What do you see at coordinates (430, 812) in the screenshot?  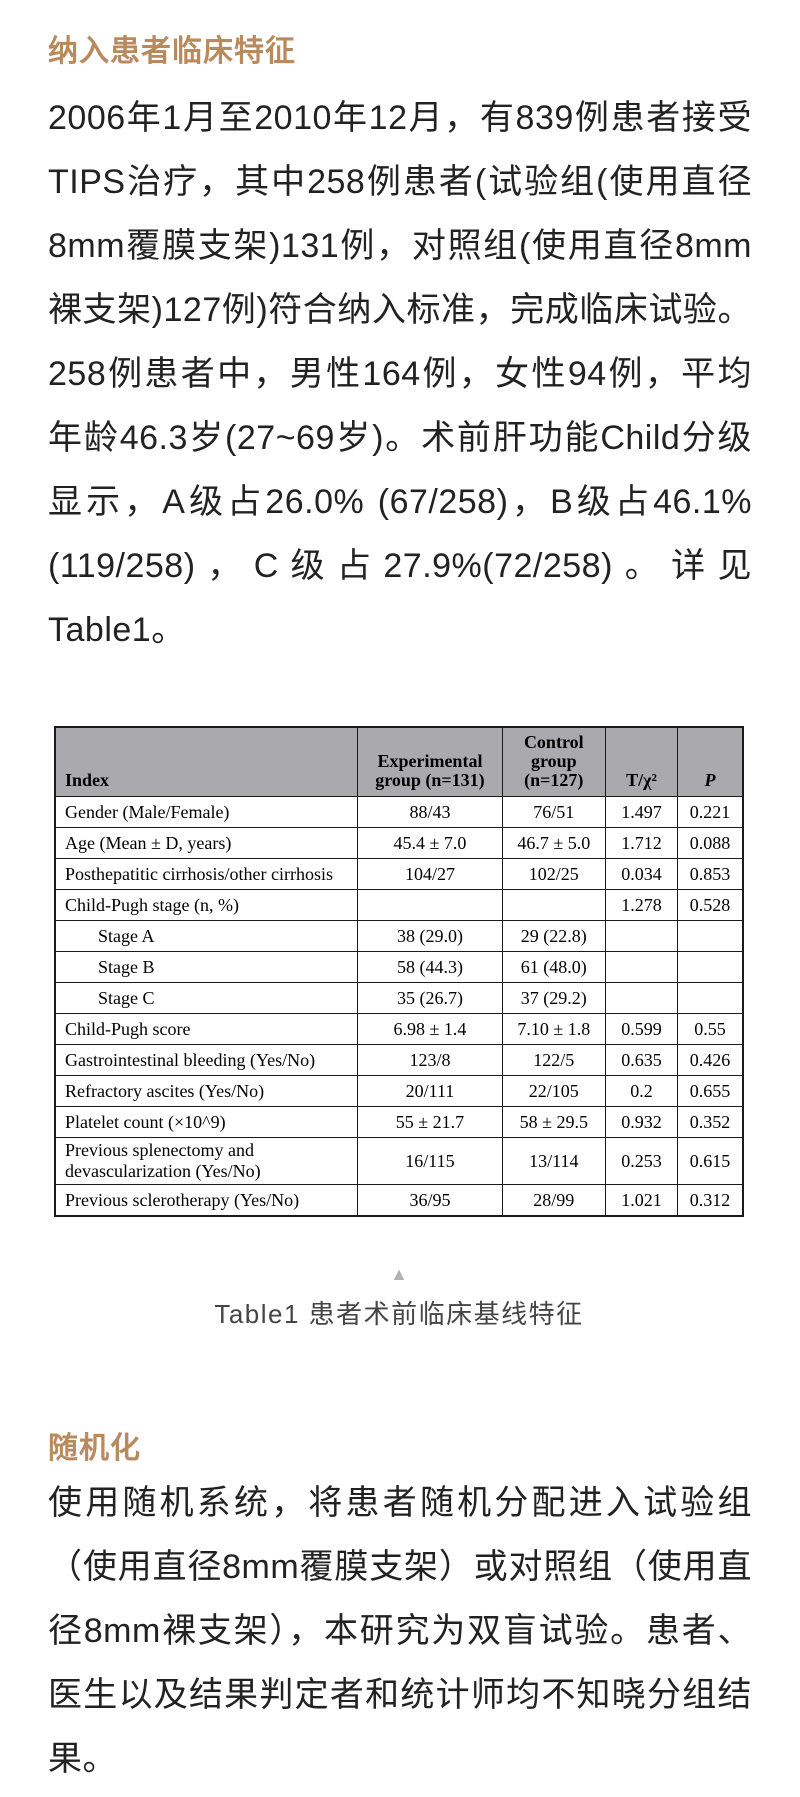 I see `value-cell: 88/43` at bounding box center [430, 812].